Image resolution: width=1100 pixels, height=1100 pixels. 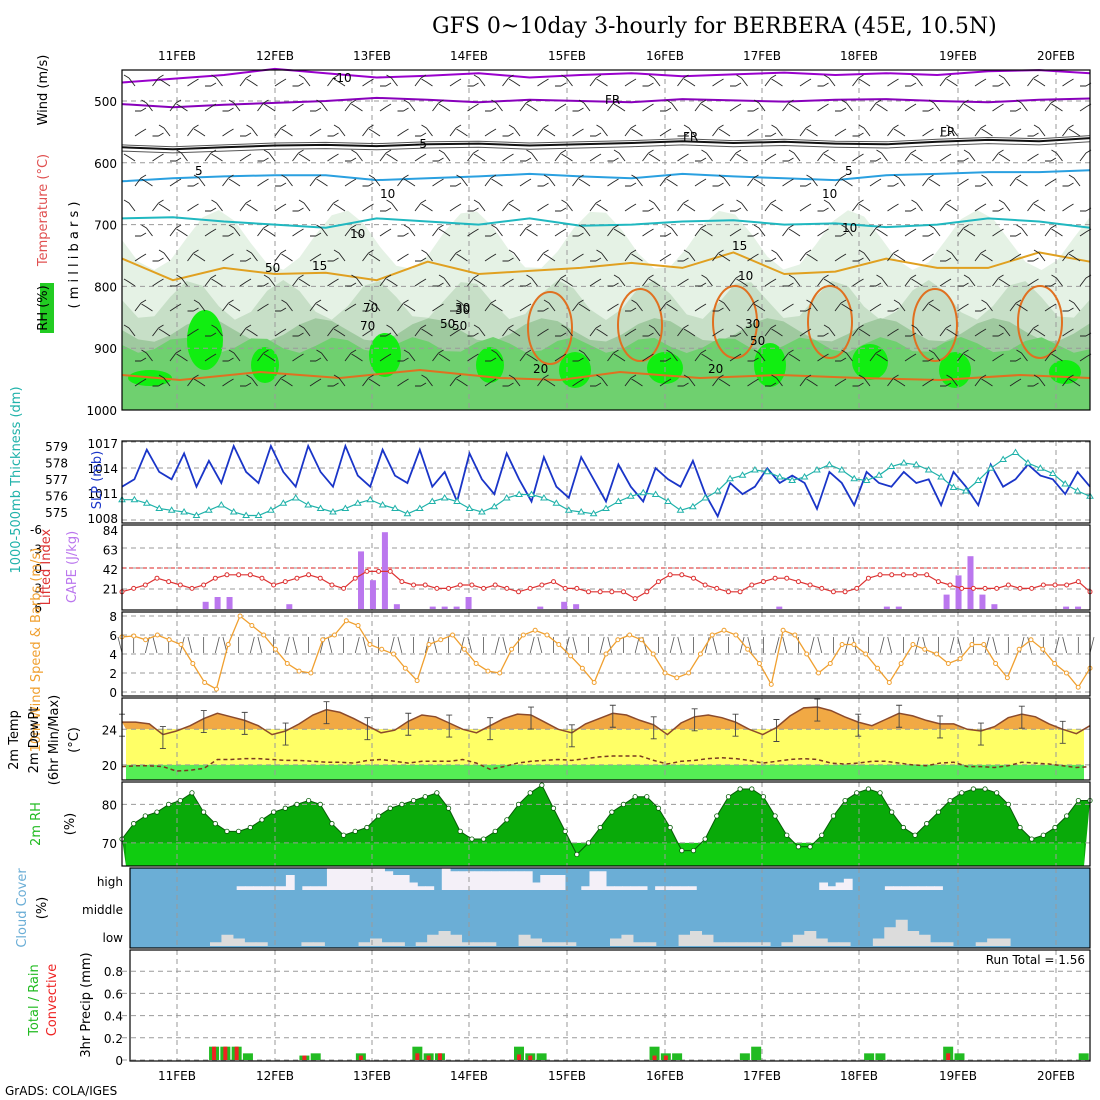 What do you see at coordinates (43, 90) in the screenshot?
I see `wind-axis-label: Wind (m/s)` at bounding box center [43, 90].